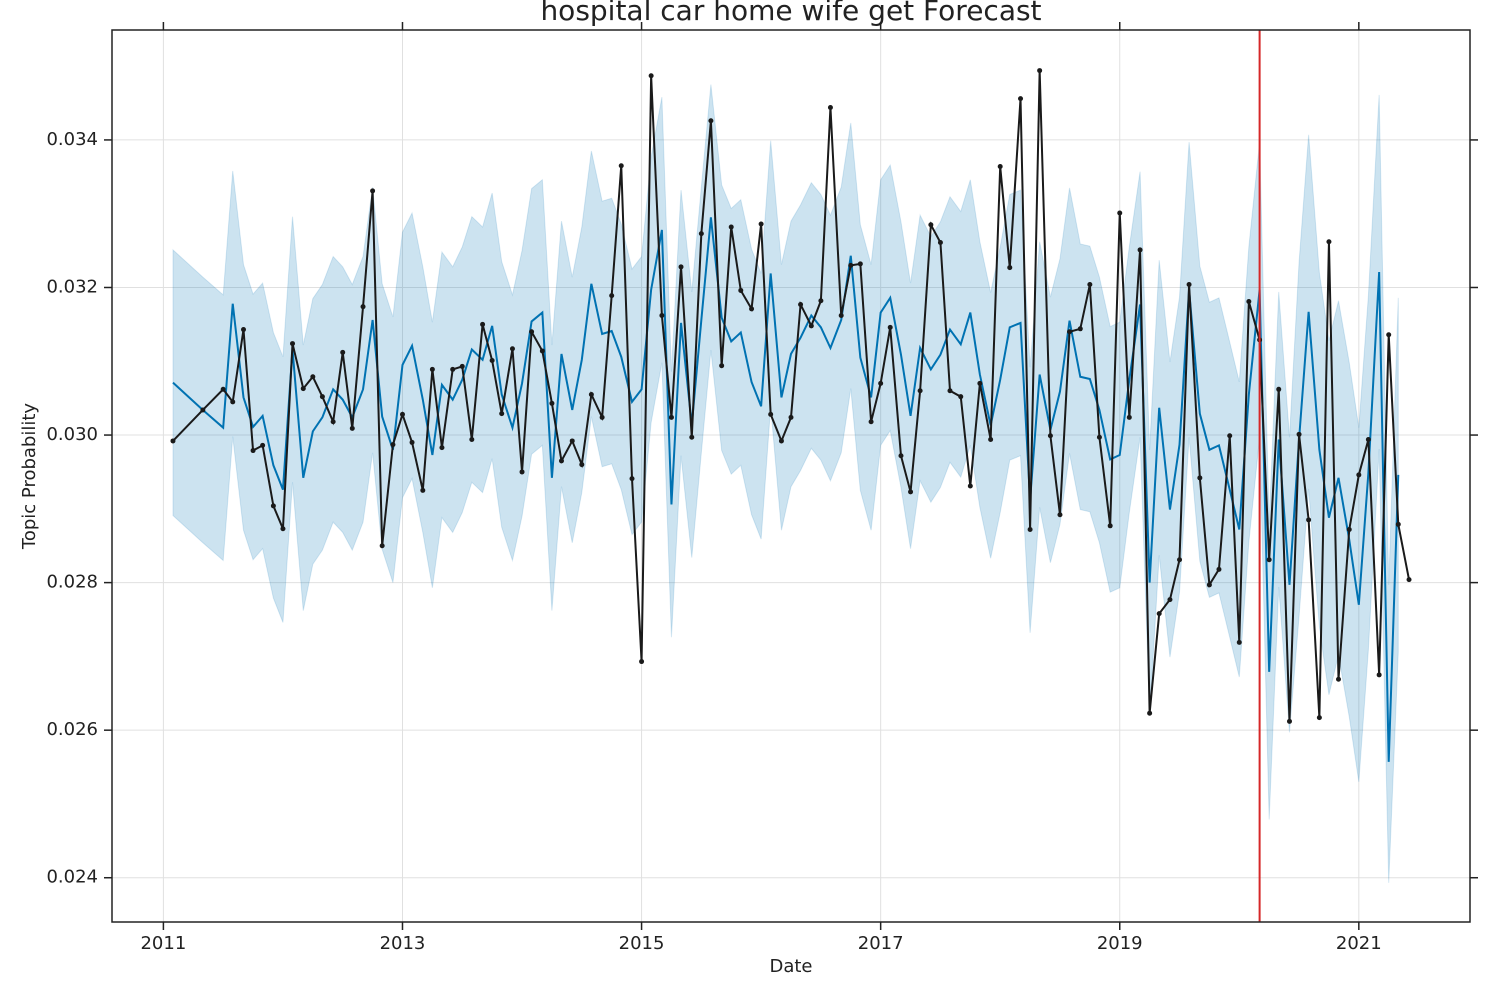  I want to click on y-tick-label: 0.028, so click(72, 582).